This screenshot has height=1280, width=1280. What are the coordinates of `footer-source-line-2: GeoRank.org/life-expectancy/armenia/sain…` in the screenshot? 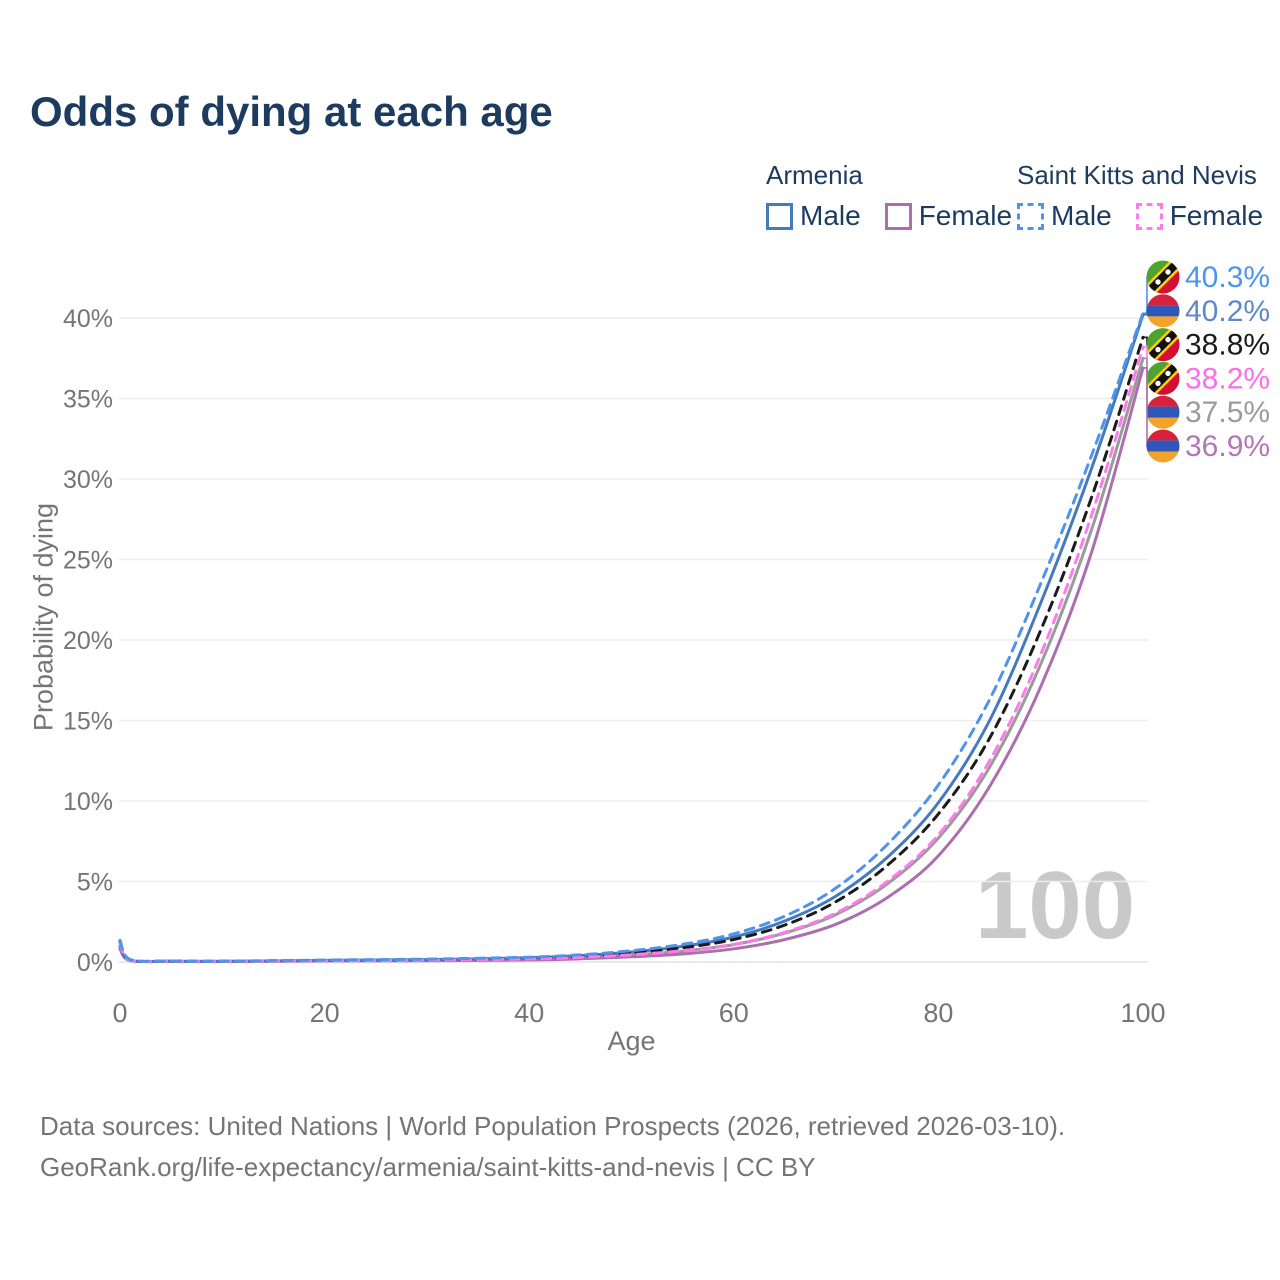 It's located at (428, 1167).